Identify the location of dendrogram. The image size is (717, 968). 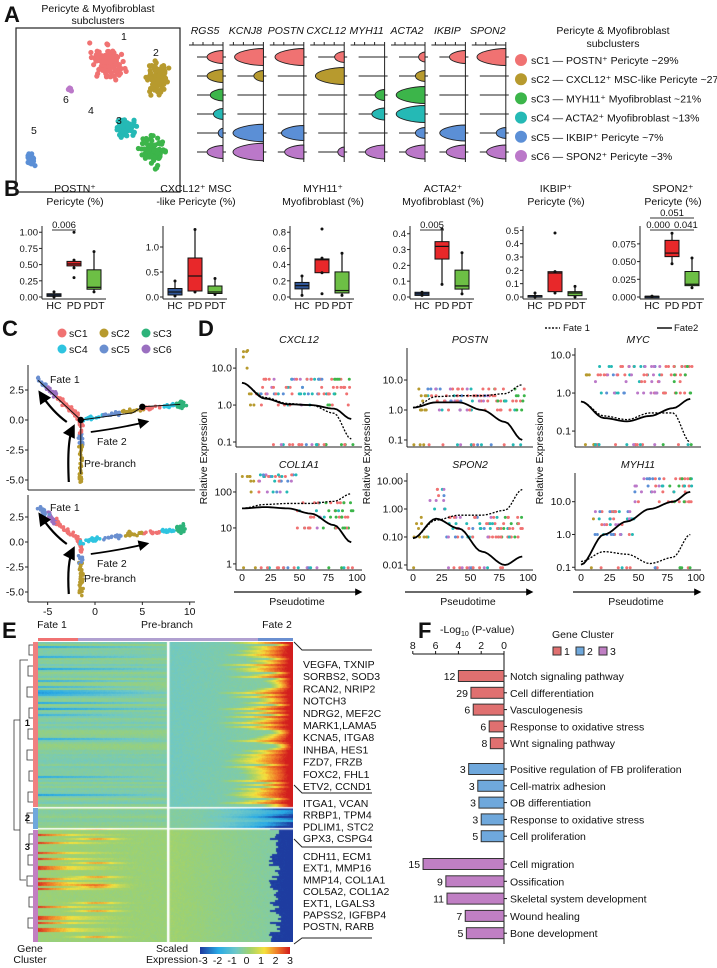
(23, 786).